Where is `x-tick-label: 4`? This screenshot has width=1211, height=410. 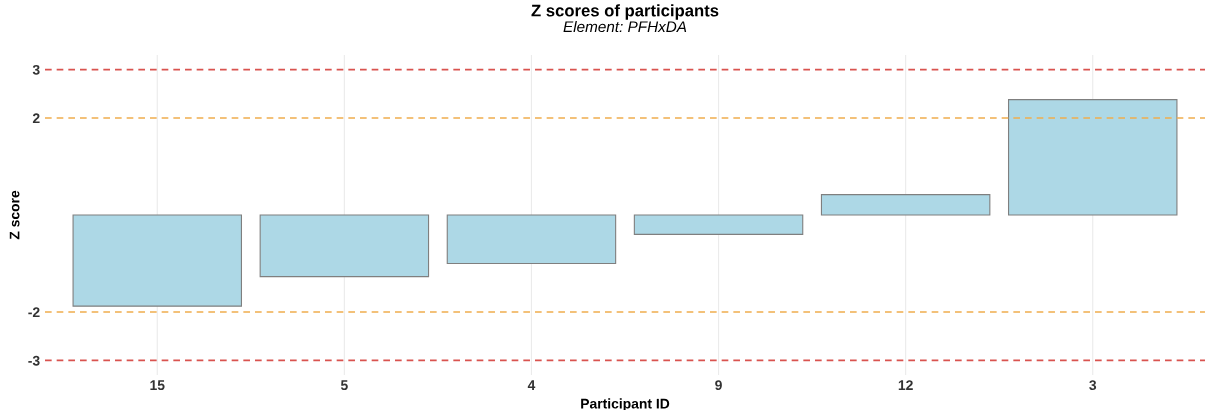 x-tick-label: 4 is located at coordinates (531, 385).